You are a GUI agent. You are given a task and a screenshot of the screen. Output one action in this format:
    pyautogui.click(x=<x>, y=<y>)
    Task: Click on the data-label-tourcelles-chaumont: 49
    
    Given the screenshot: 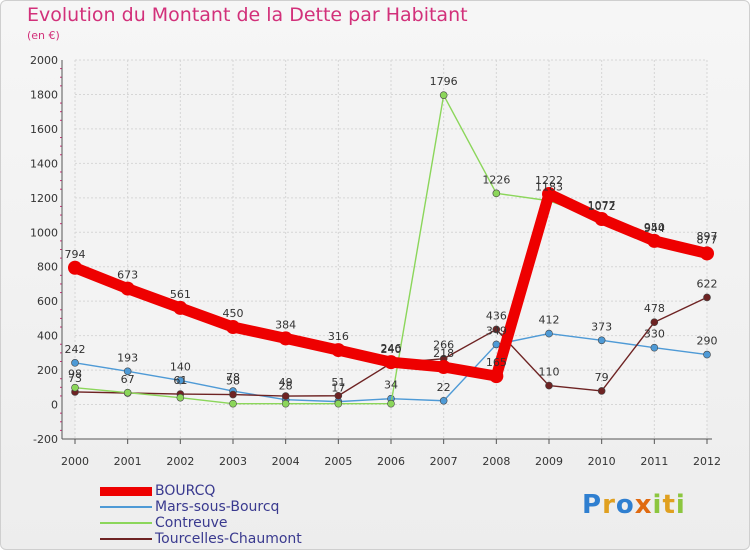 What is the action you would take?
    pyautogui.click(x=286, y=382)
    